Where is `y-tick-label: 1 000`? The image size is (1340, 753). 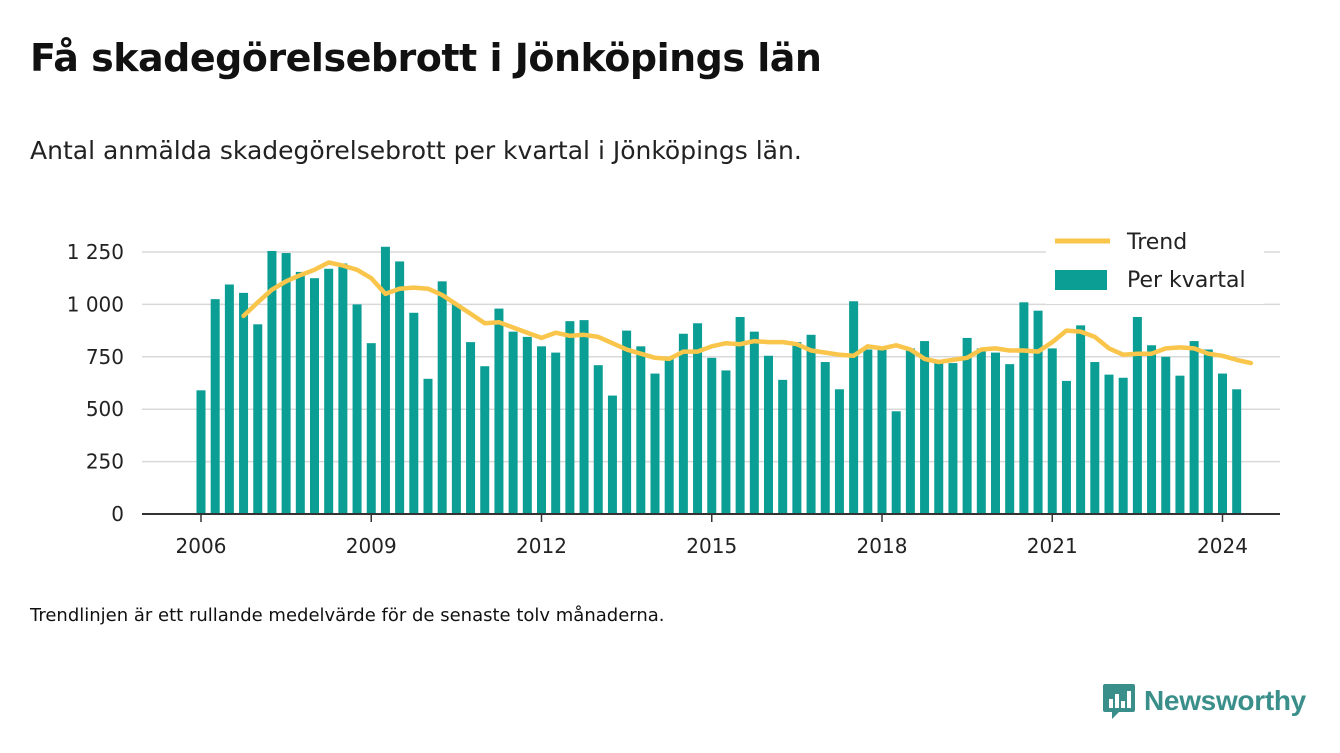 y-tick-label: 1 000 is located at coordinates (95, 304).